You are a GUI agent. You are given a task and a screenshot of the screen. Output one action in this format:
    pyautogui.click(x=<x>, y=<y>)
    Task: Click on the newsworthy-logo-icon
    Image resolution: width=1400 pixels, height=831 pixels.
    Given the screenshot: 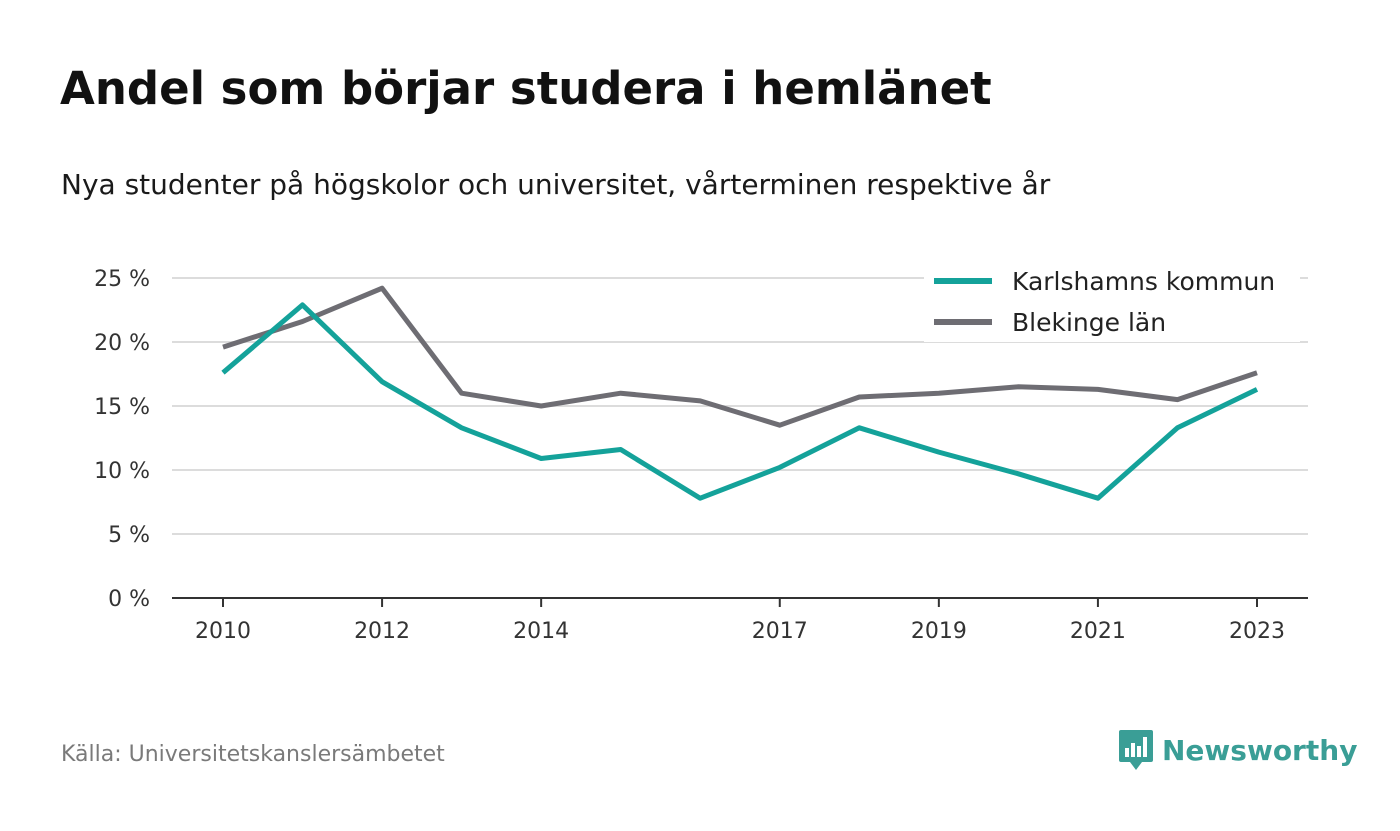 What is the action you would take?
    pyautogui.click(x=1136, y=750)
    